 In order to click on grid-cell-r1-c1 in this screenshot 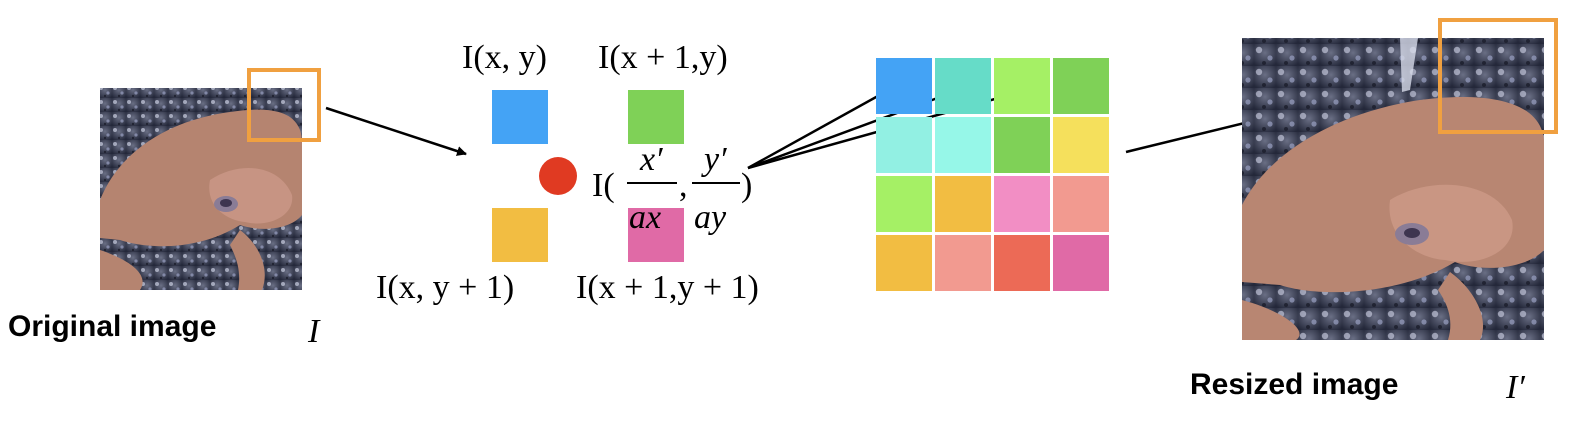, I will do `click(904, 86)`.